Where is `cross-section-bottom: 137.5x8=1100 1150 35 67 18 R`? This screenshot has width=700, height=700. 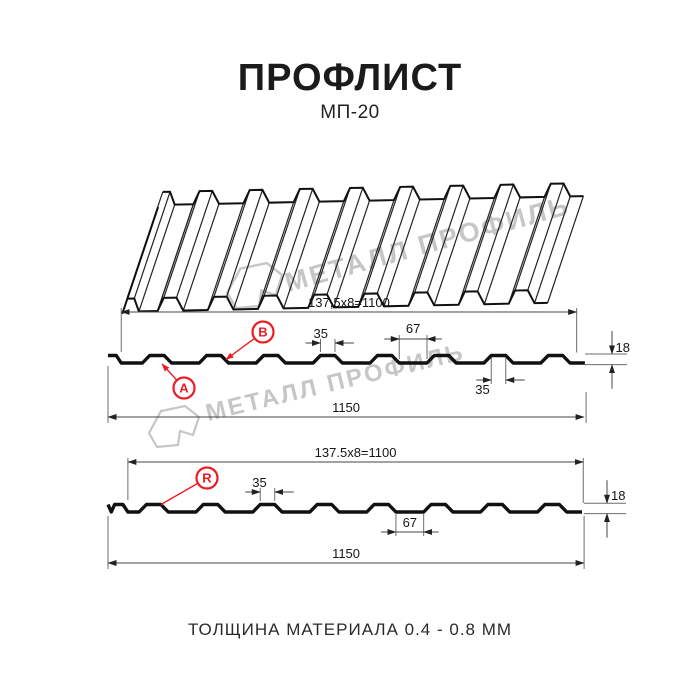 cross-section-bottom: 137.5x8=1100 1150 35 67 18 R is located at coordinates (366, 507).